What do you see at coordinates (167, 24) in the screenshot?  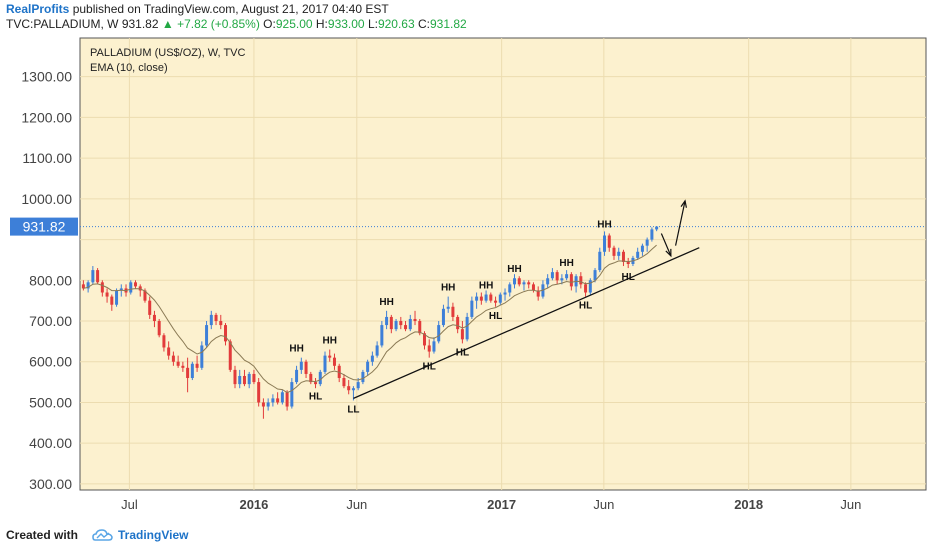 I see `change-up-icon: ▲` at bounding box center [167, 24].